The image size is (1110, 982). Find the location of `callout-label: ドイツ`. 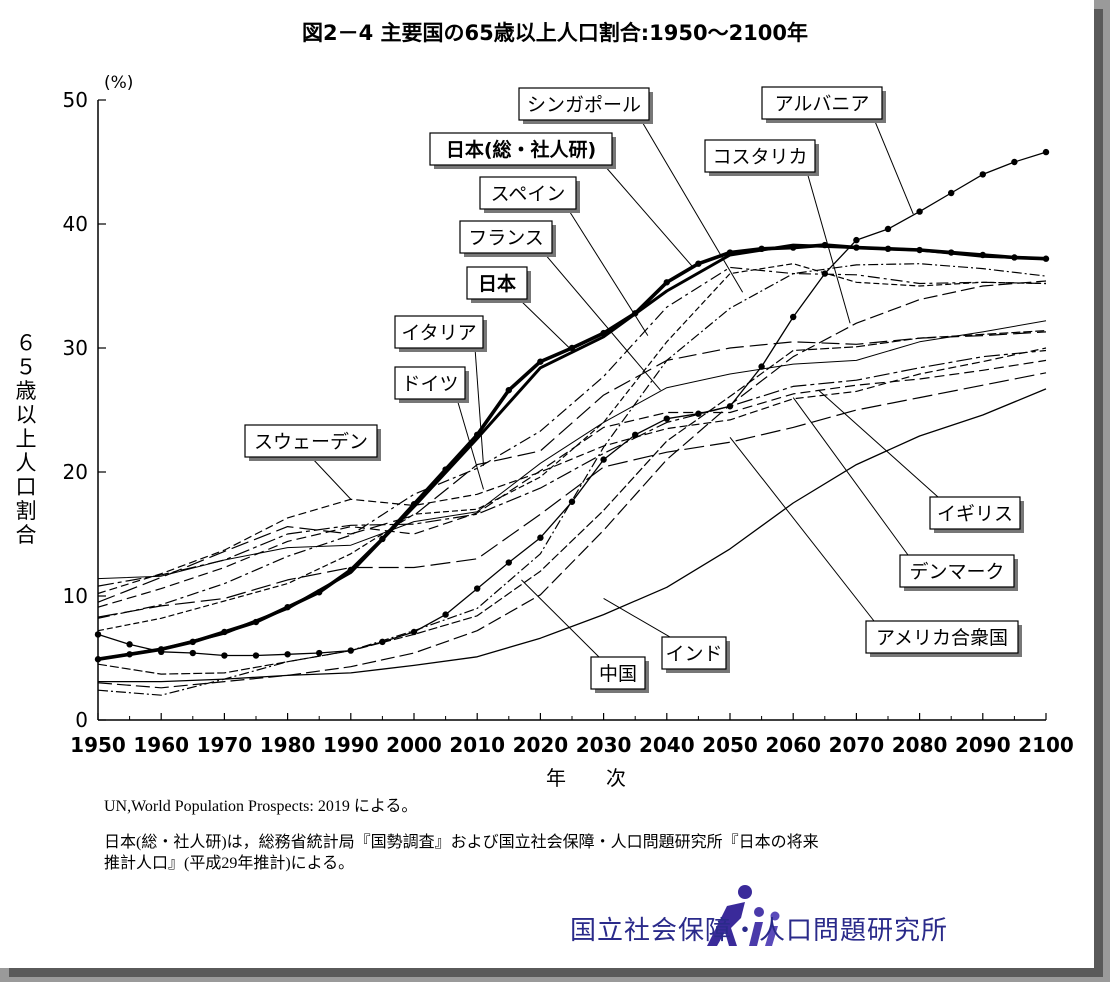

callout-label: ドイツ is located at coordinates (429, 384).